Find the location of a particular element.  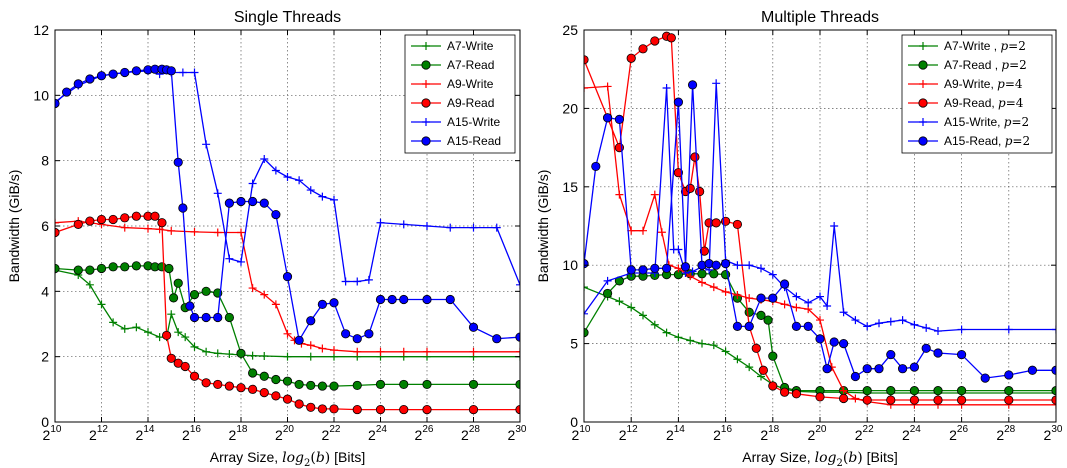

legend-box is located at coordinates (460, 94).